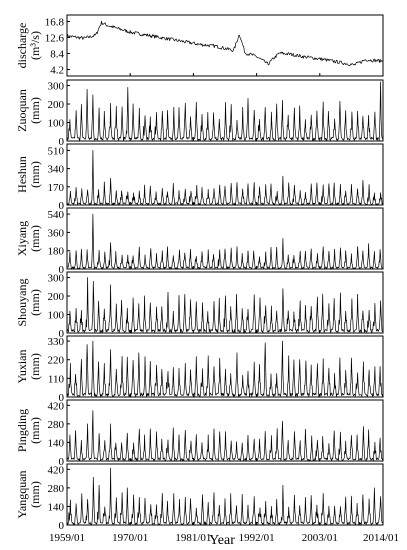  I want to click on y-axis-label: Zuoquan(mm), so click(28, 110).